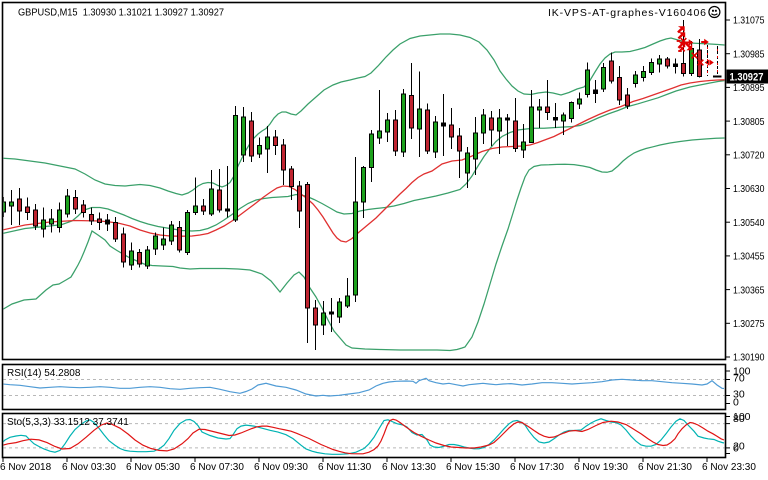 This screenshot has height=480, width=768. I want to click on svg-text: 1.30630, so click(749, 189).